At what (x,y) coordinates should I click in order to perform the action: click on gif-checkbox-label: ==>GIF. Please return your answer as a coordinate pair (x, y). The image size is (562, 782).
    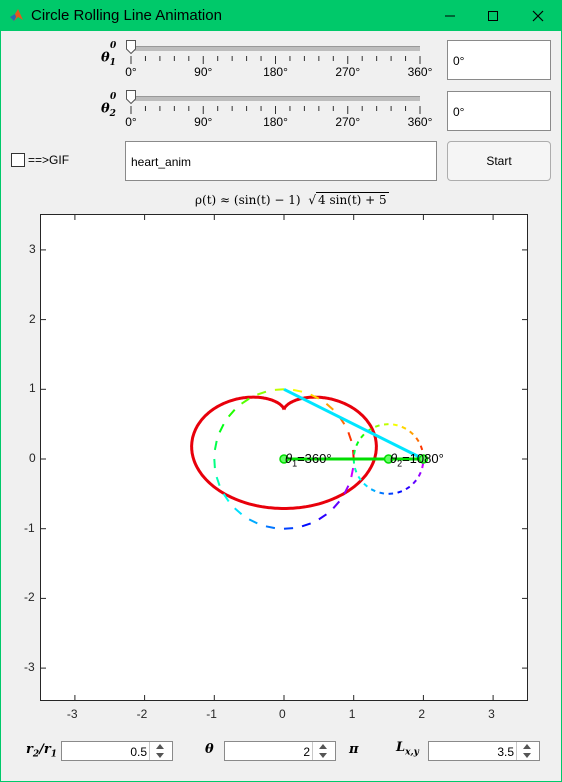
    Looking at the image, I should click on (49, 160).